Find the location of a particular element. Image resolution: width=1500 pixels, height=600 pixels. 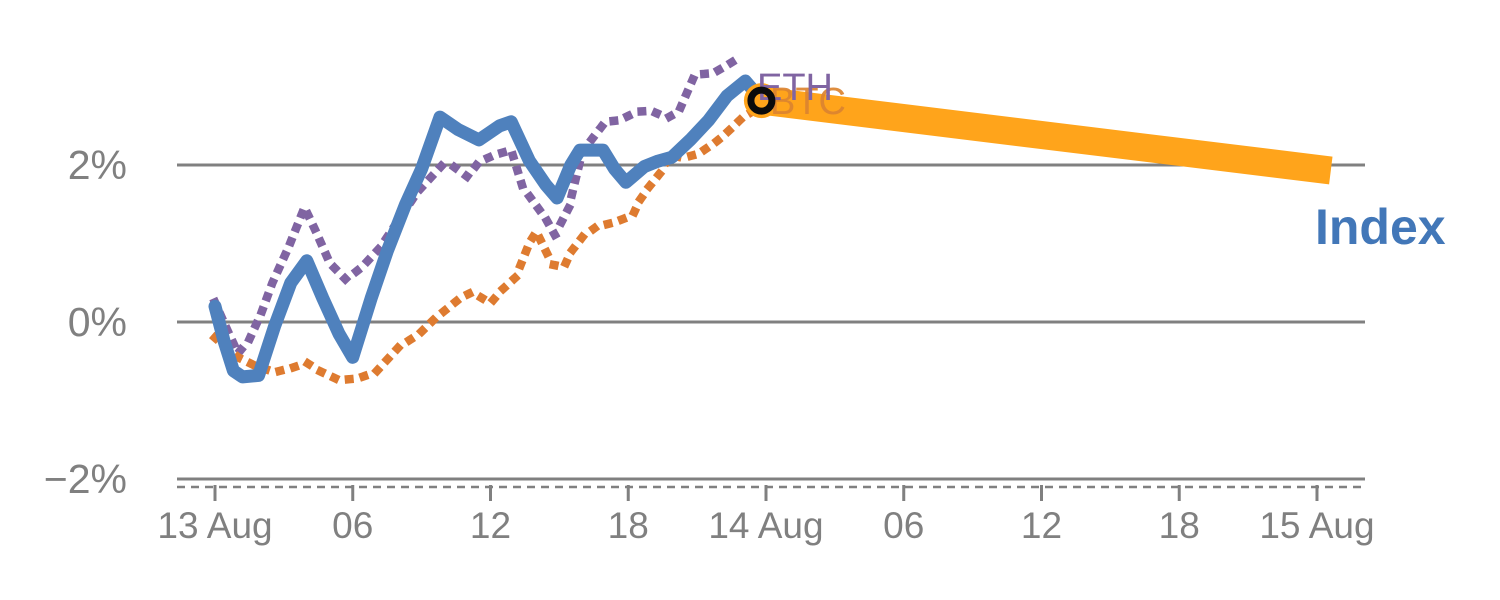

x-axis-layer: 13 Aug 06 12 18 14 Aug 06 12 18 15 Aug is located at coordinates (766, 515).